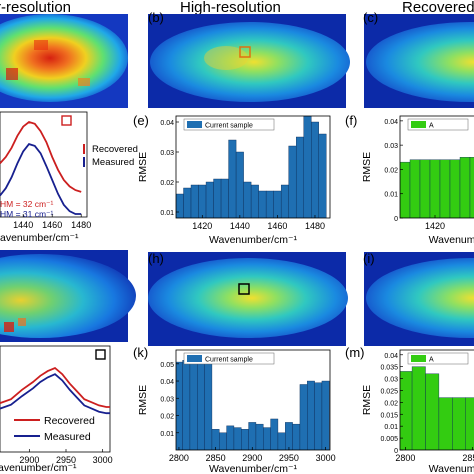  Describe the element at coordinates (167, 183) in the screenshot. I see `y-tick-label: 0.02` at that location.